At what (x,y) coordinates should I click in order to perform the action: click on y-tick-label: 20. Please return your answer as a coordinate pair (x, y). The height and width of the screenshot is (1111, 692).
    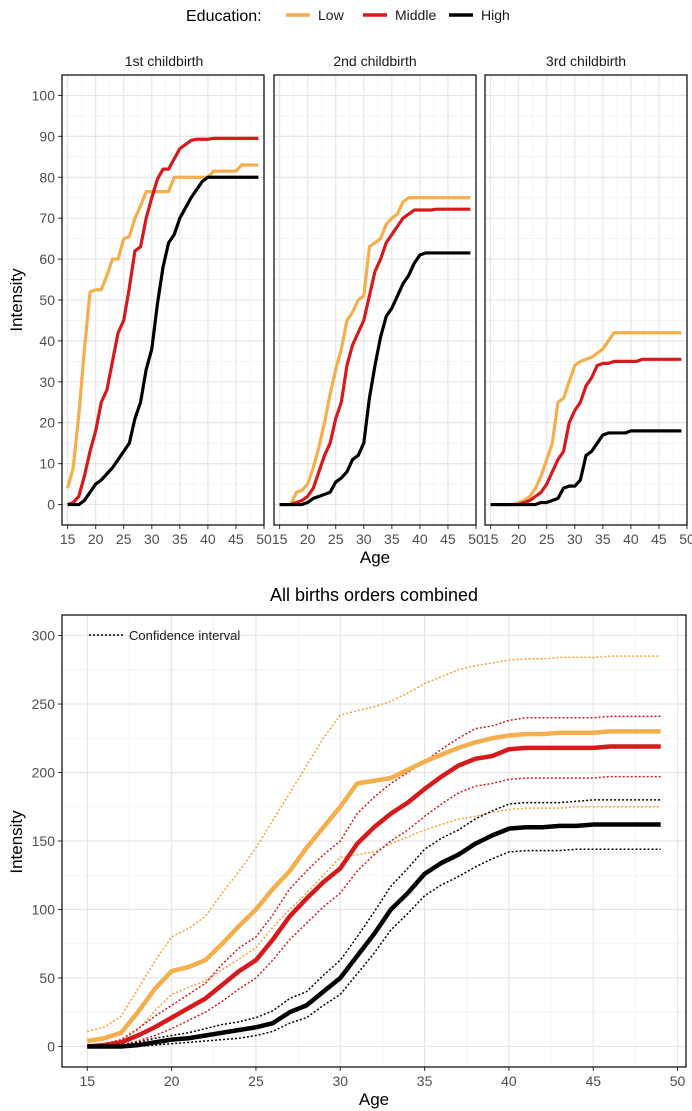
    Looking at the image, I should click on (47, 423).